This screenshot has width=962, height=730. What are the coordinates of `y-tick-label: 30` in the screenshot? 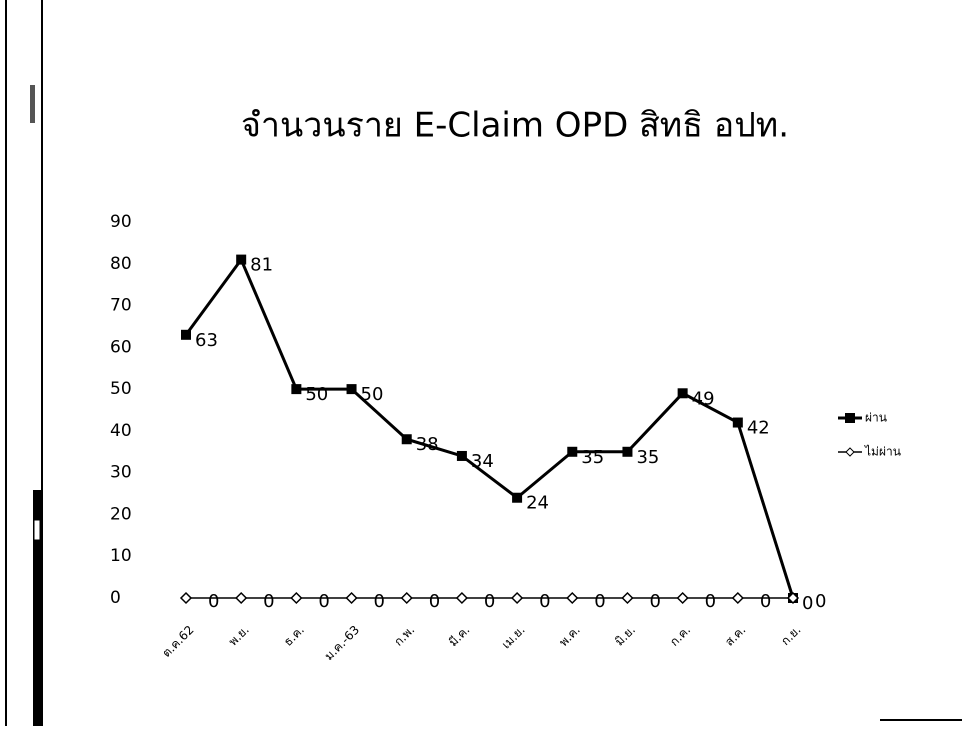 It's located at (121, 473).